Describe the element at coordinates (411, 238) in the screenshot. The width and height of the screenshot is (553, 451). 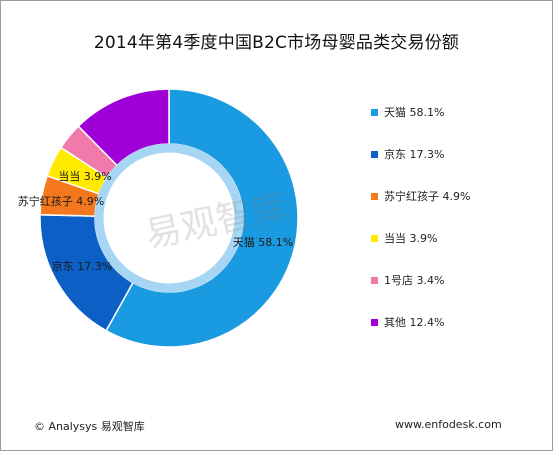
I see `legend-label-4: 当当 3.9%` at that location.